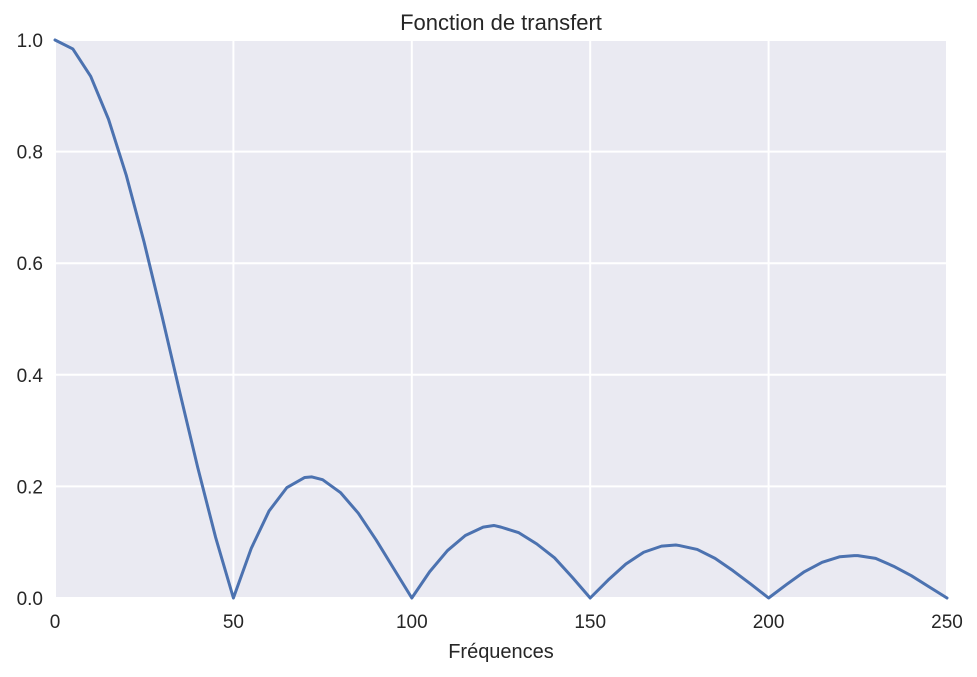 Image resolution: width=977 pixels, height=677 pixels. Describe the element at coordinates (30, 487) in the screenshot. I see `y-tick-label: 0.2` at that location.